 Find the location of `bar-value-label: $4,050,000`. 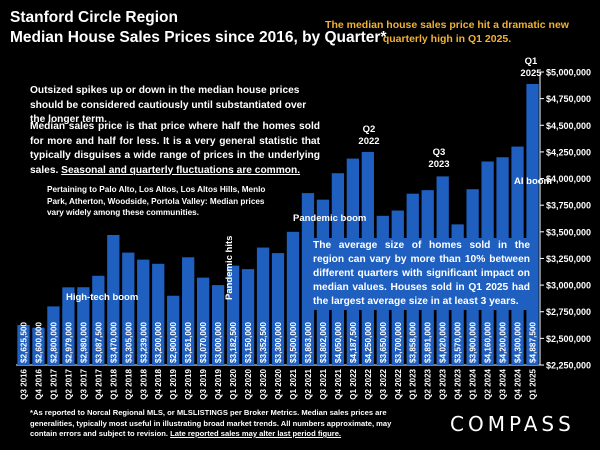

bar-value-label: $4,050,000 is located at coordinates (338, 342).